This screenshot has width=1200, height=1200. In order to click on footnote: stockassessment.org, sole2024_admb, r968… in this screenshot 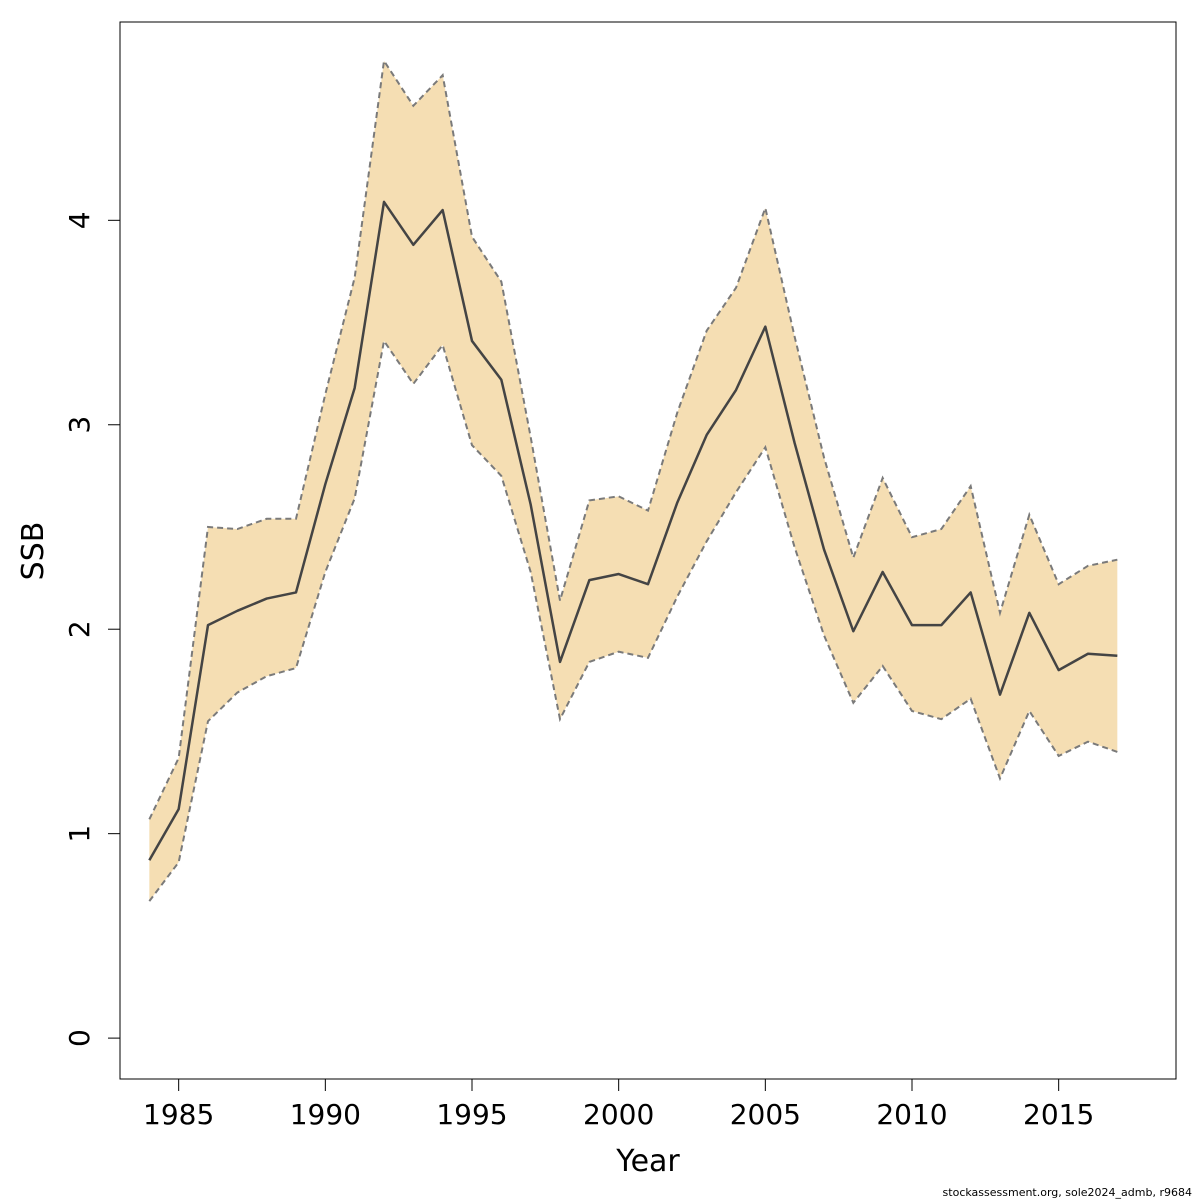, I will do `click(1067, 1192)`.